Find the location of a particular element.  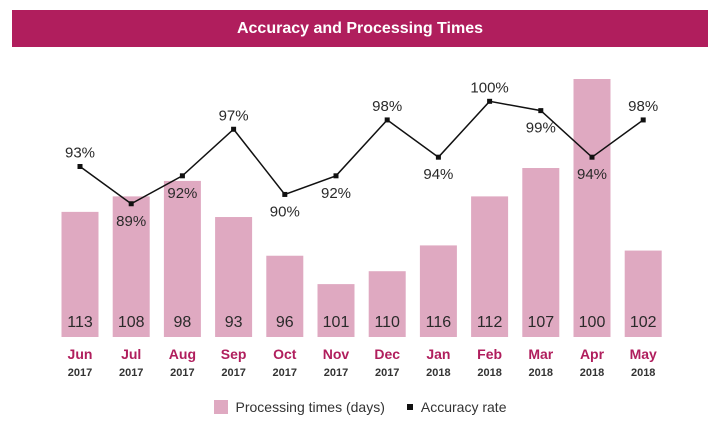

accuracy-data-label: 100% is located at coordinates (489, 87).